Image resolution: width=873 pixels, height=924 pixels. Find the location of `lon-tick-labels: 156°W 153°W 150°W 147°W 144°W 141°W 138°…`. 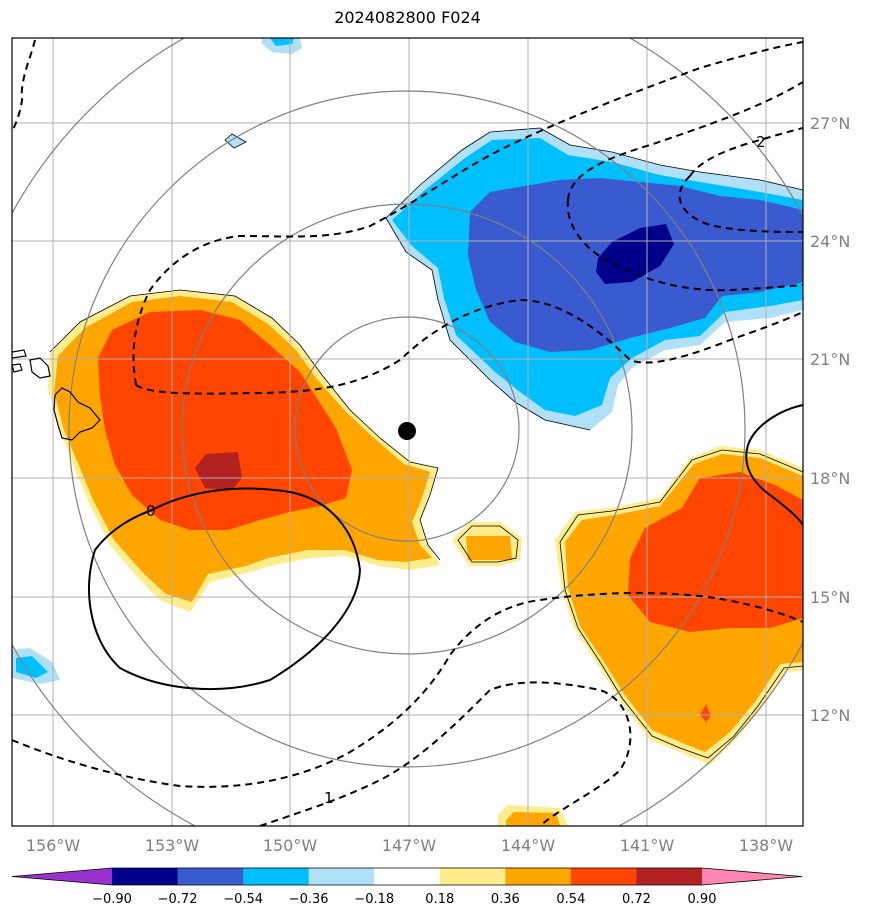

lon-tick-labels: 156°W 153°W 150°W 147°W 144°W 141°W 138°… is located at coordinates (410, 845).